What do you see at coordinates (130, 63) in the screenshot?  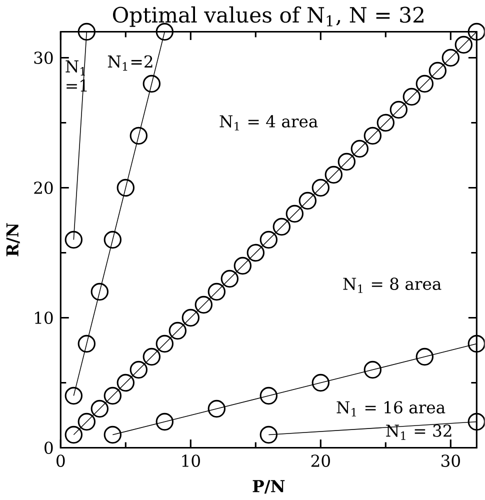 I see `annotation: N$_{1}$=2` at bounding box center [130, 63].